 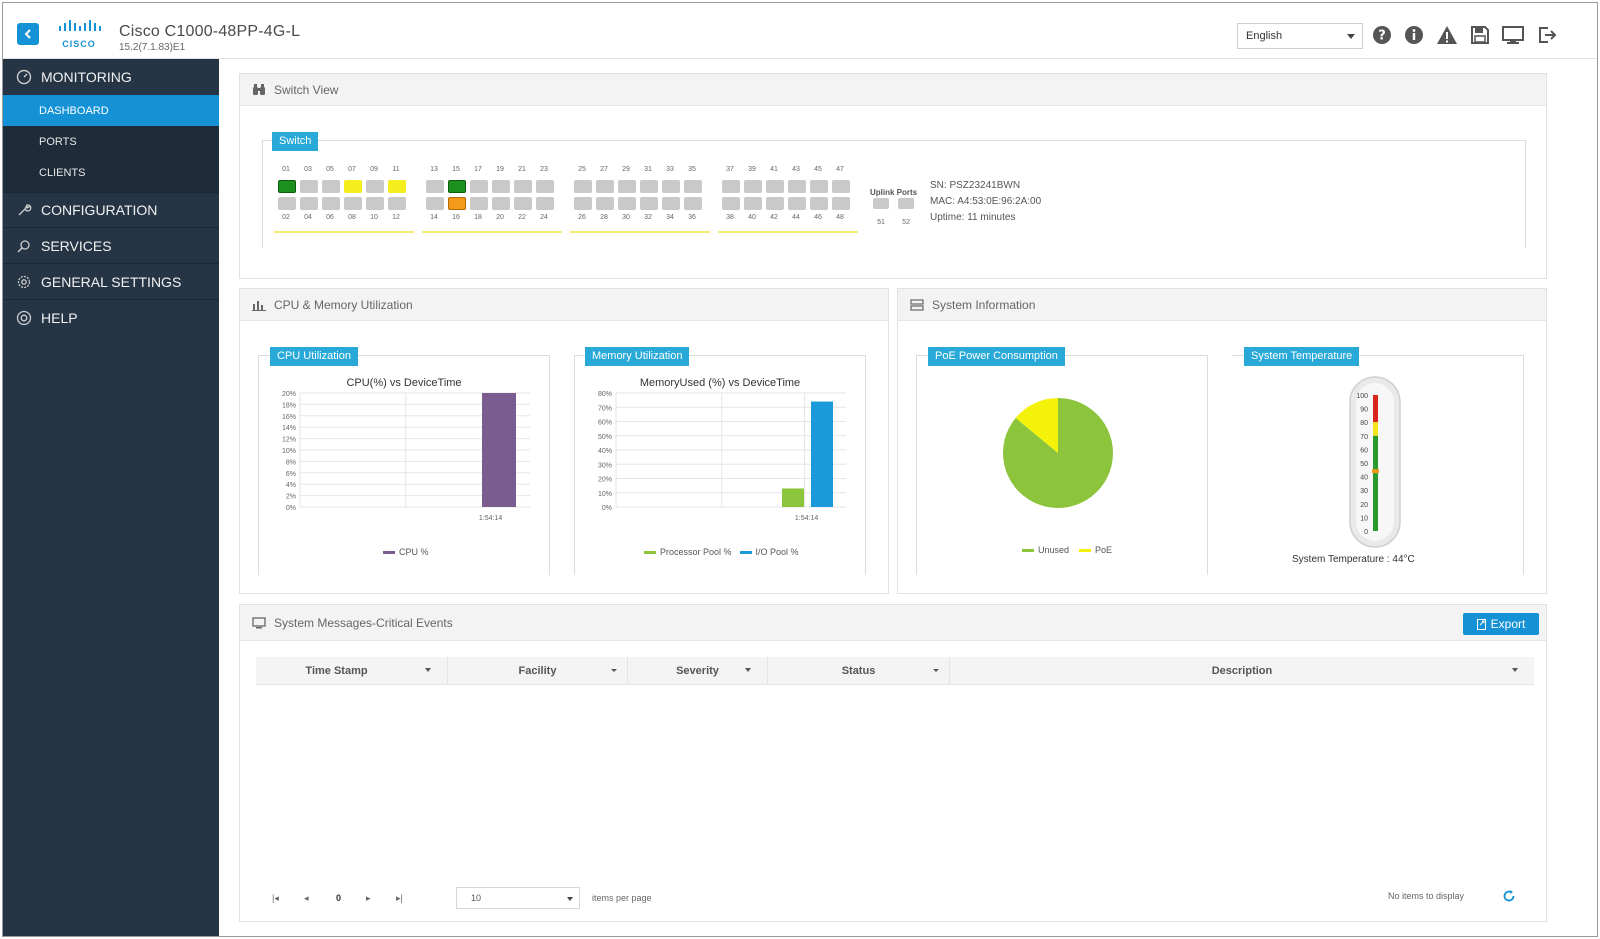 I want to click on first-page-icon: |◂, so click(x=275, y=898).